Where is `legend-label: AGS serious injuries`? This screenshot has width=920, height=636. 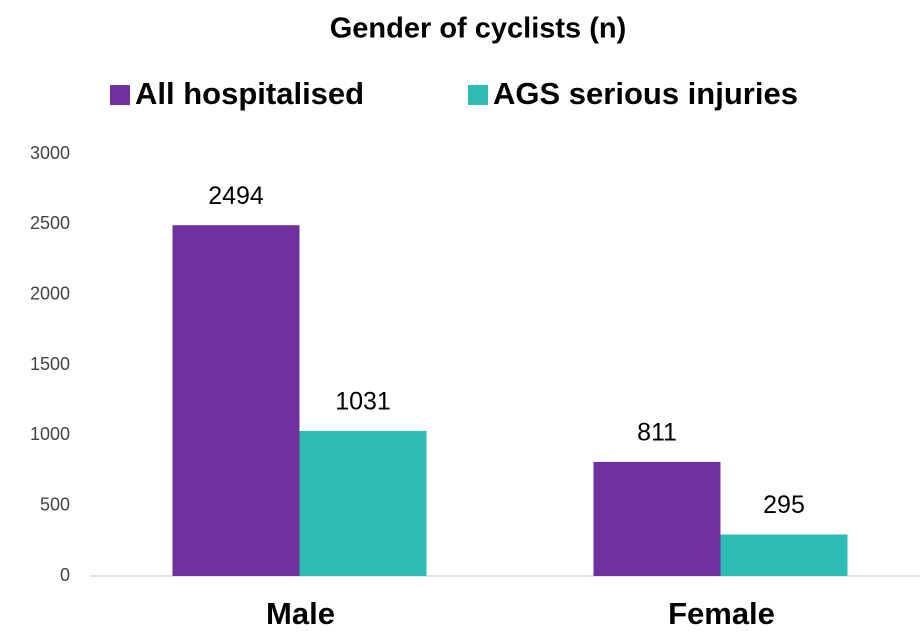
legend-label: AGS serious injuries is located at coordinates (645, 93).